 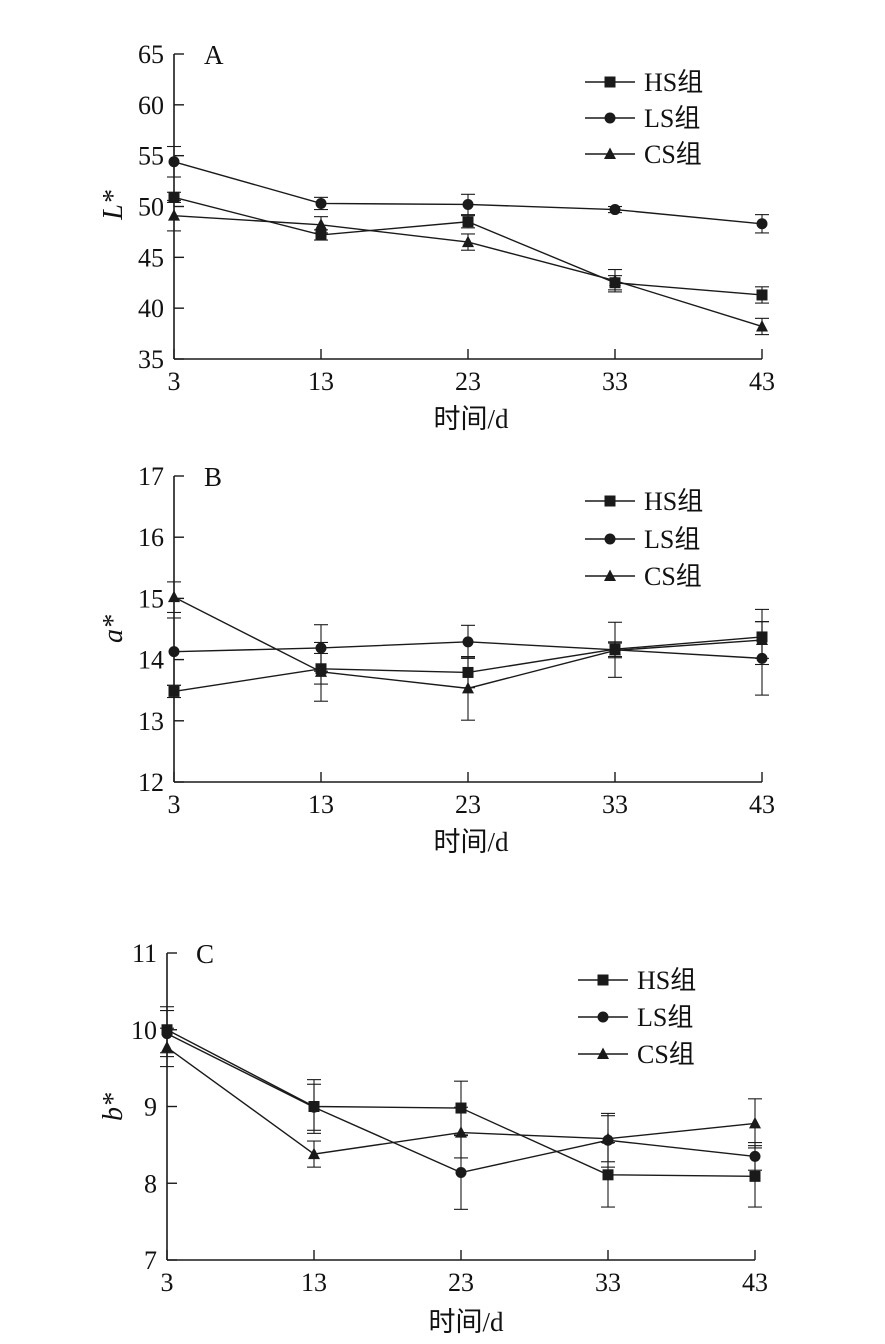 I want to click on y-tick-label: 7, so click(x=150, y=1260).